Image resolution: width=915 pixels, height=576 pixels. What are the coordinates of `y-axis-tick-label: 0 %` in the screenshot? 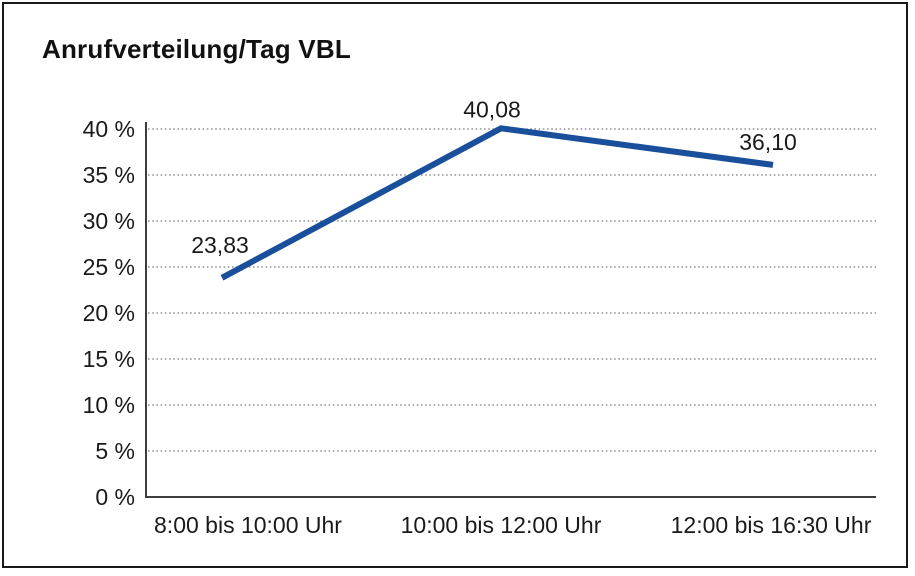 It's located at (115, 497).